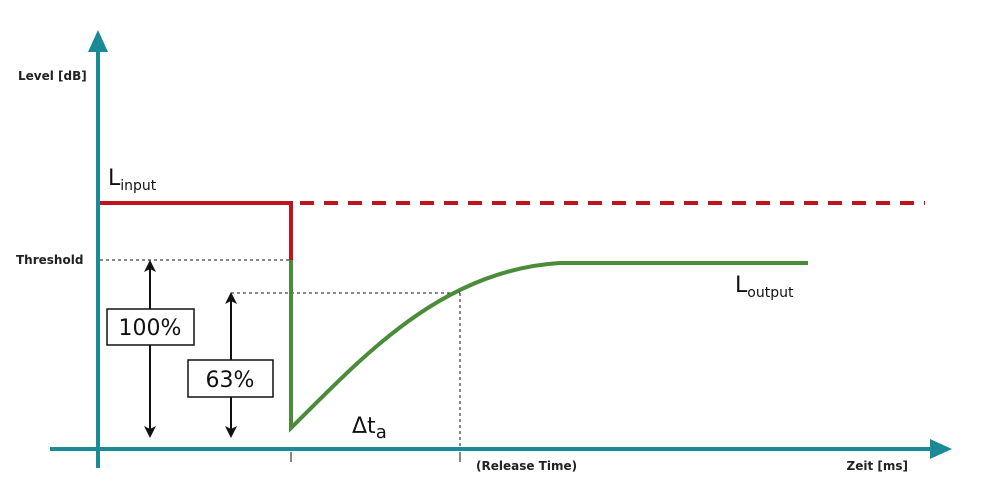  What do you see at coordinates (877, 466) in the screenshot?
I see `x-axis-label: Zeit [ms]` at bounding box center [877, 466].